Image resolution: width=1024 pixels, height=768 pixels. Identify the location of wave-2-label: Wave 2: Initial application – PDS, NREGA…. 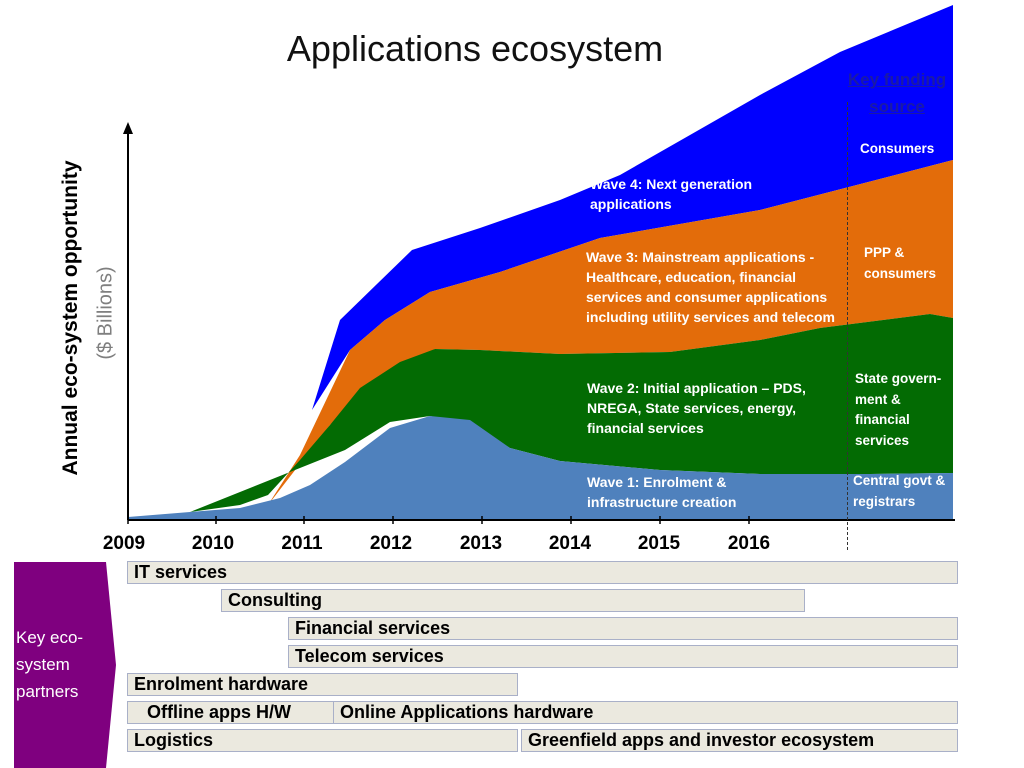
(696, 408).